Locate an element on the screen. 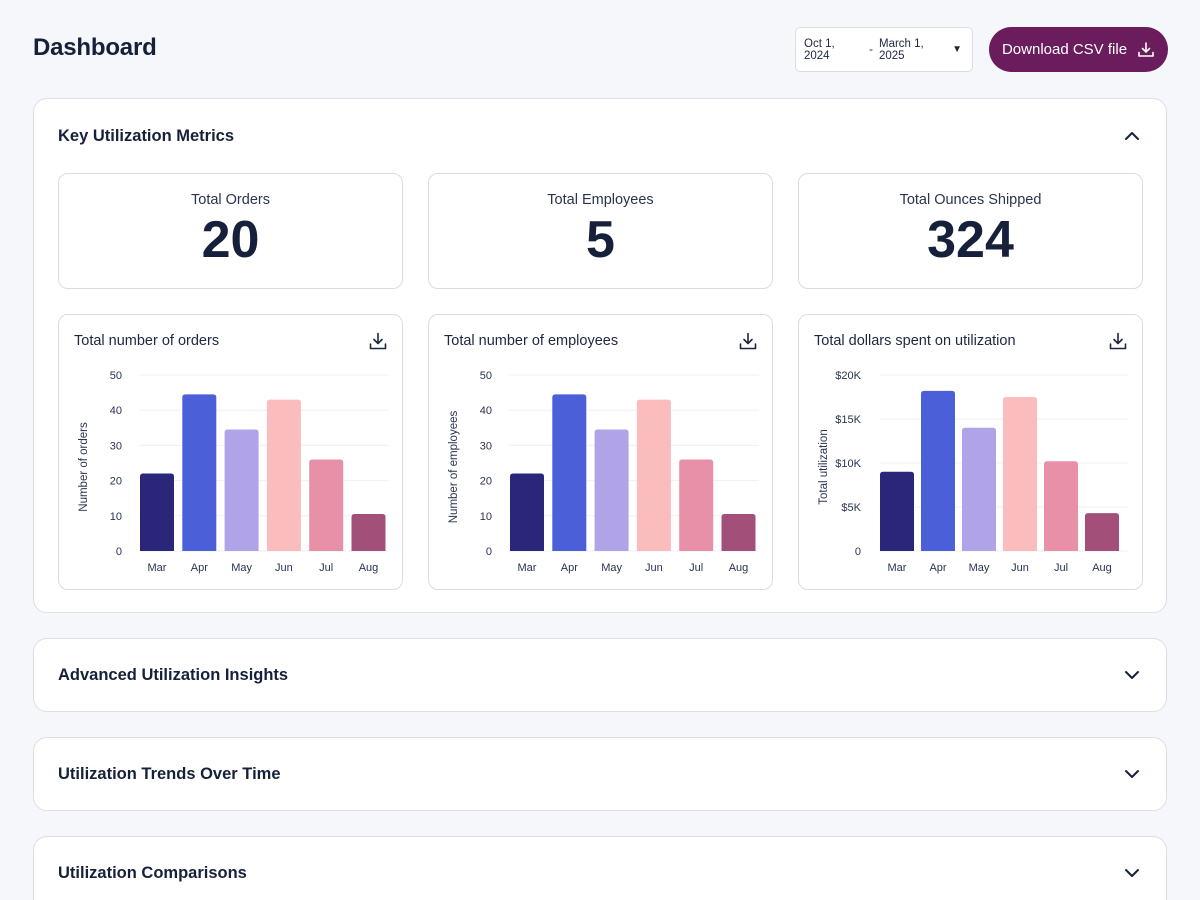 This screenshot has width=1200, height=900. stat-label: Total Employees is located at coordinates (600, 200).